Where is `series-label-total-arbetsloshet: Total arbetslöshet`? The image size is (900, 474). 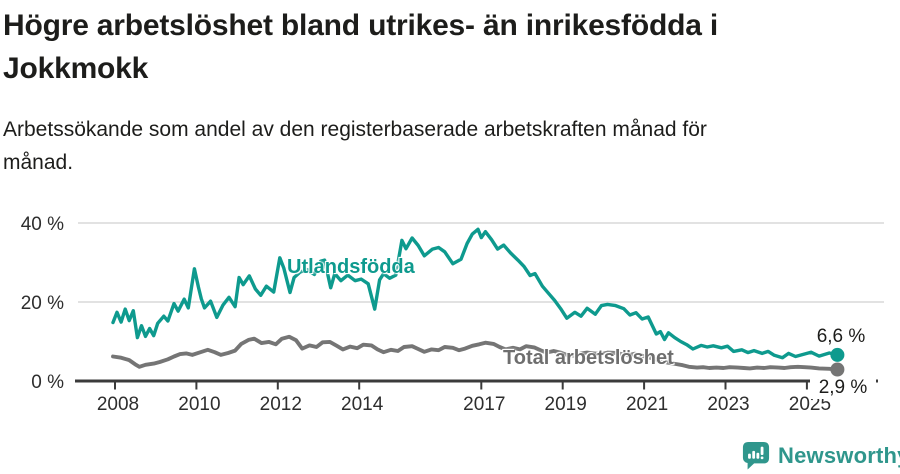
series-label-total-arbetsloshet: Total arbetslöshet is located at coordinates (588, 358).